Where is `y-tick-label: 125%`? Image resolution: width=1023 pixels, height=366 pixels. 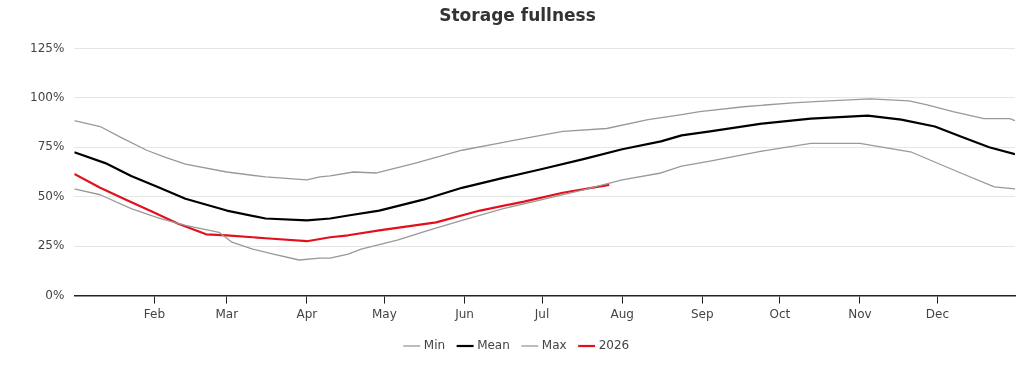
y-tick-label: 125% is located at coordinates (47, 47).